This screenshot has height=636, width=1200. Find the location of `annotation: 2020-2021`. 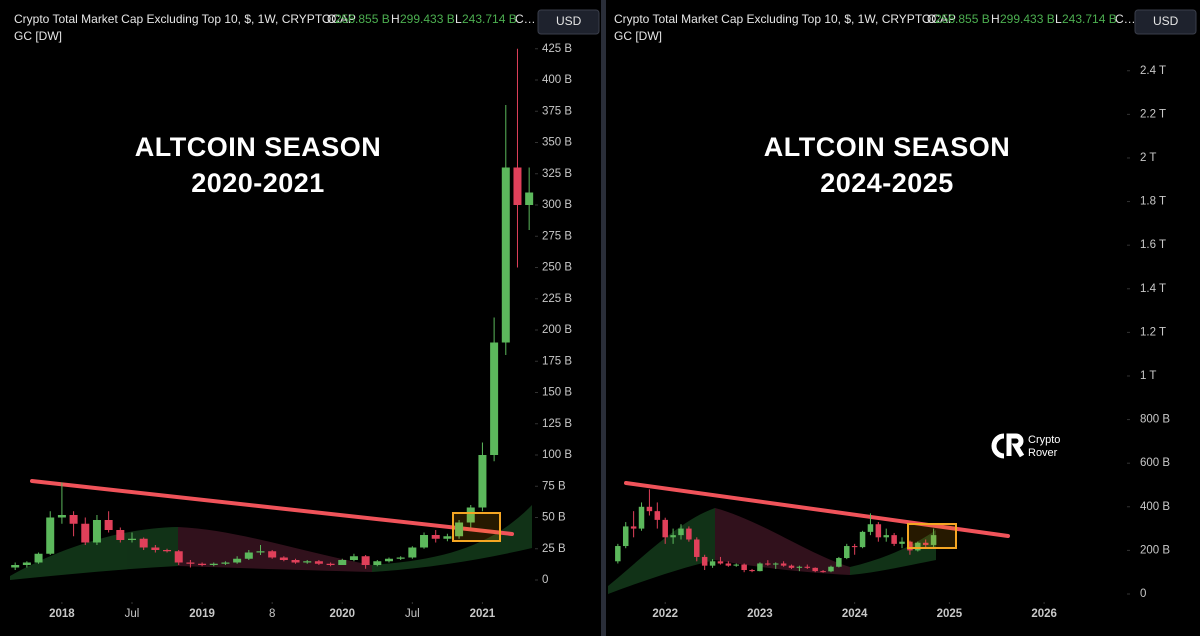

annotation: 2020-2021 is located at coordinates (258, 183).